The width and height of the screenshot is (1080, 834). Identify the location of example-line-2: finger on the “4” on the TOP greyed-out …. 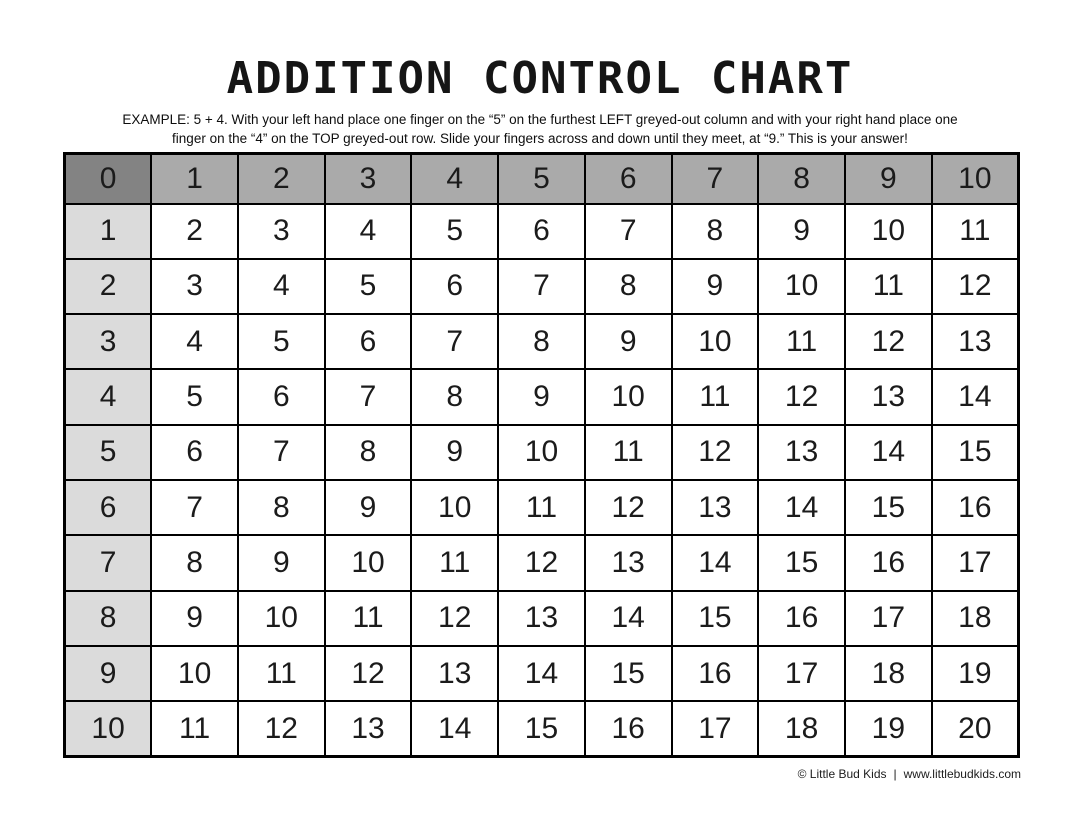
(540, 138).